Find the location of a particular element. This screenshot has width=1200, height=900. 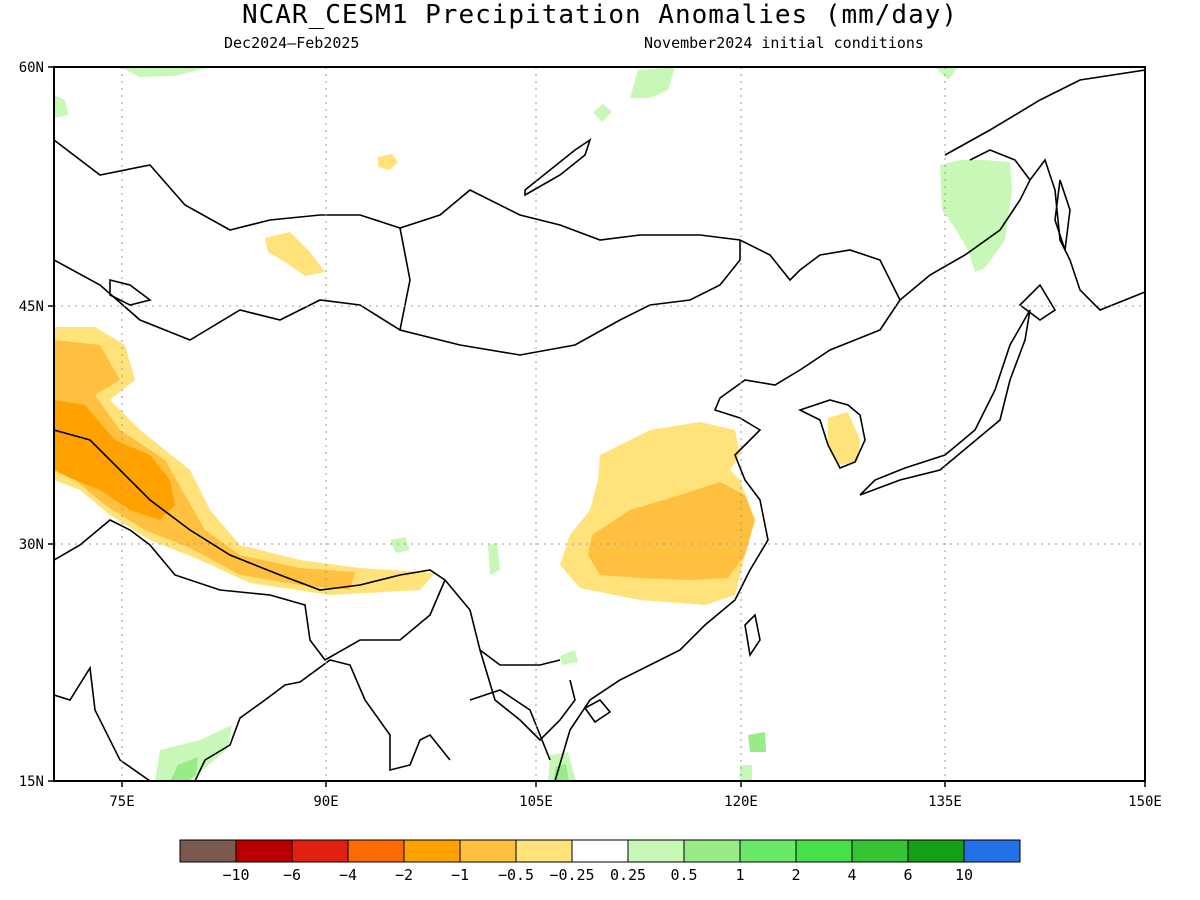

wet-north-c is located at coordinates (946, 73).